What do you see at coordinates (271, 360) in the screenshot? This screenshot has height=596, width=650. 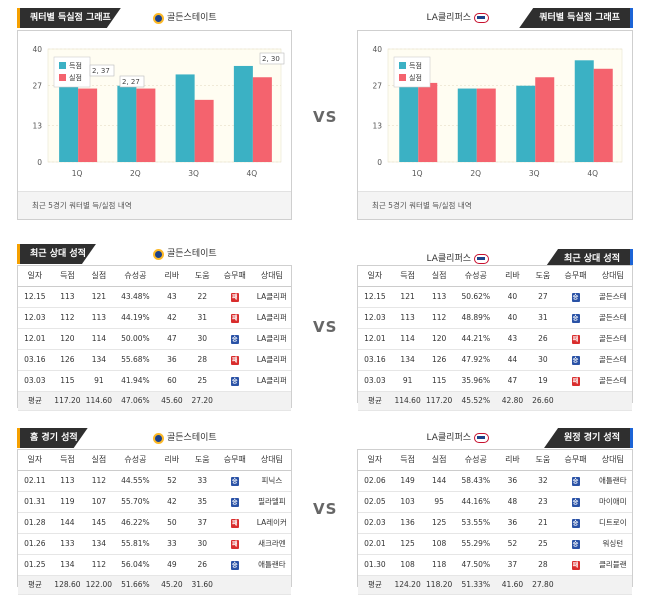 I see `cell-opponent: LA클리퍼` at bounding box center [271, 360].